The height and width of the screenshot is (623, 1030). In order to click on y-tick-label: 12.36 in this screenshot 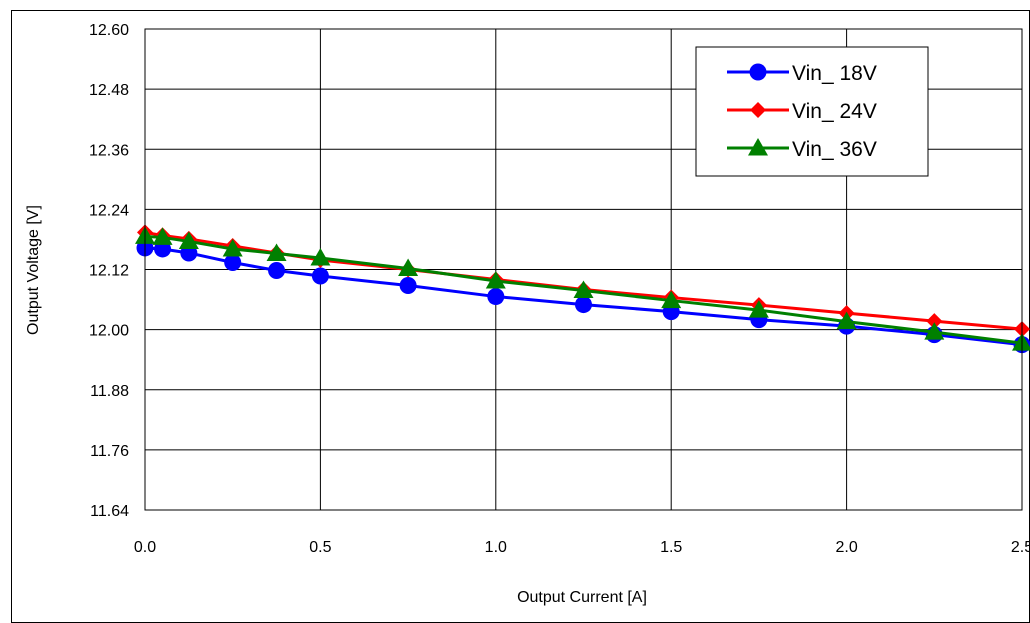, I will do `click(109, 150)`.